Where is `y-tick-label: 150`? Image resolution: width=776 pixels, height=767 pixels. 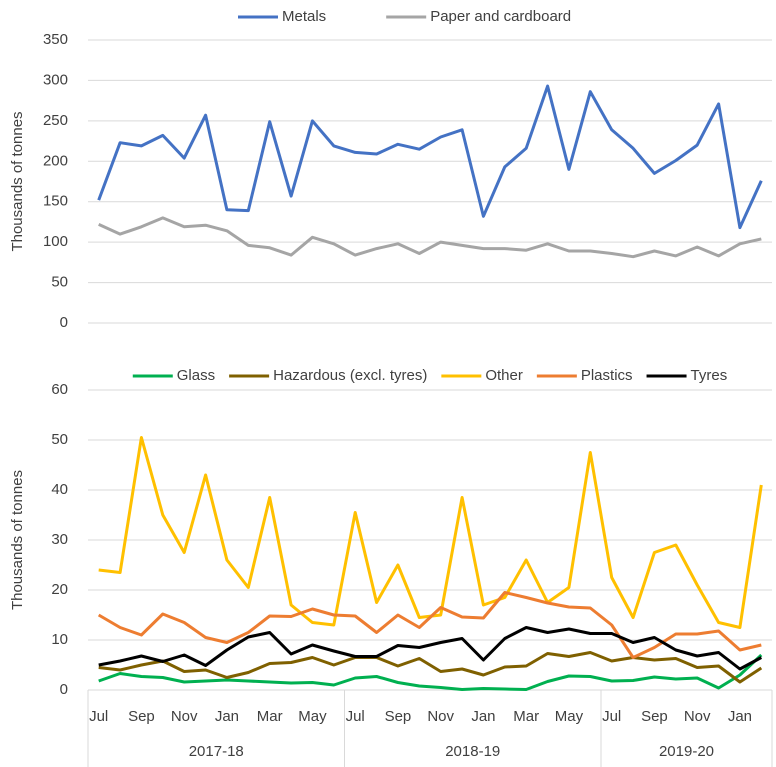 y-tick-label: 150 is located at coordinates (55, 201).